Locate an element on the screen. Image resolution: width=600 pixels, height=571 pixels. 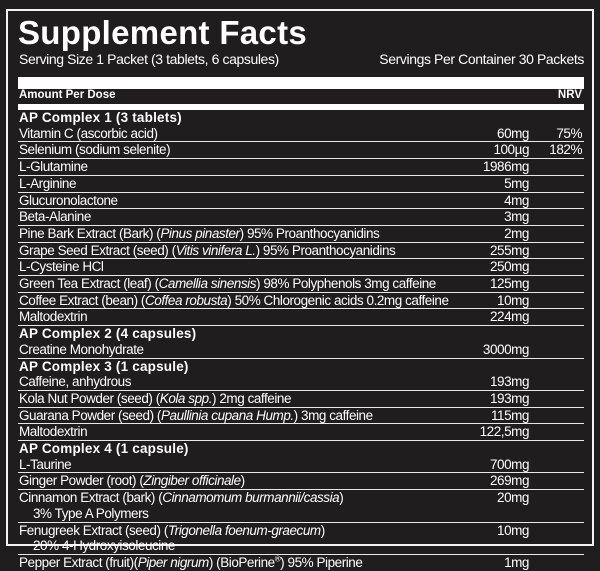
servings-per-container: Servings Per Container 30 Packets is located at coordinates (481, 59).